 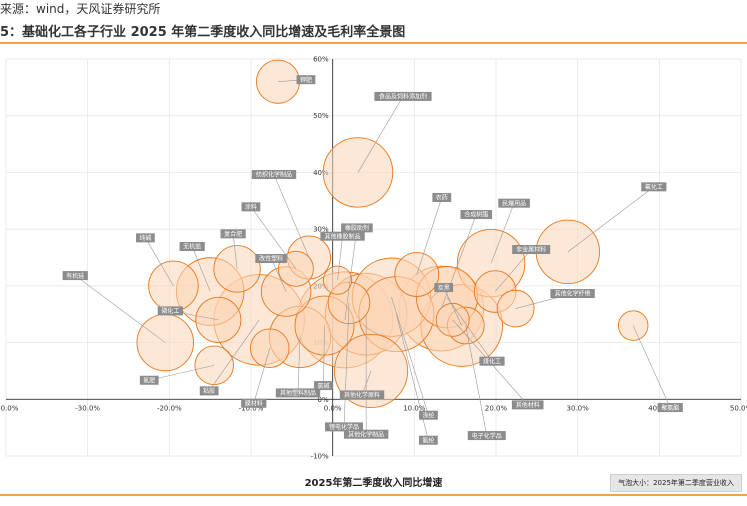 I want to click on bubble-label-text: 其他化学制品, so click(x=366, y=434).